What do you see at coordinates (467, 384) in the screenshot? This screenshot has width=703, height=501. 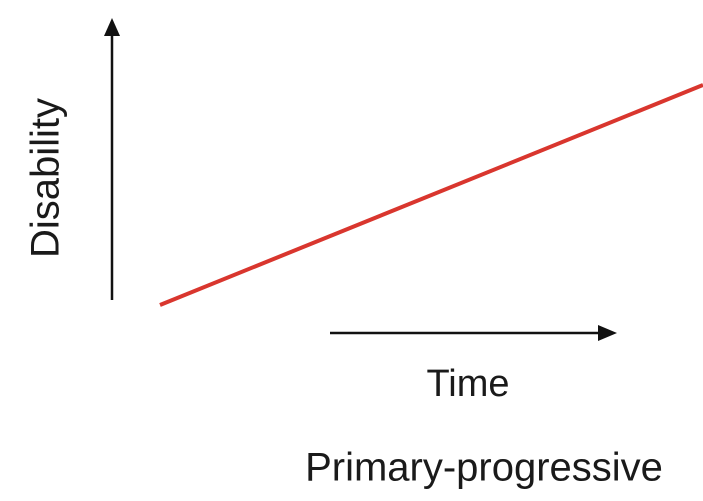 I see `x-axis-label: Time` at bounding box center [467, 384].